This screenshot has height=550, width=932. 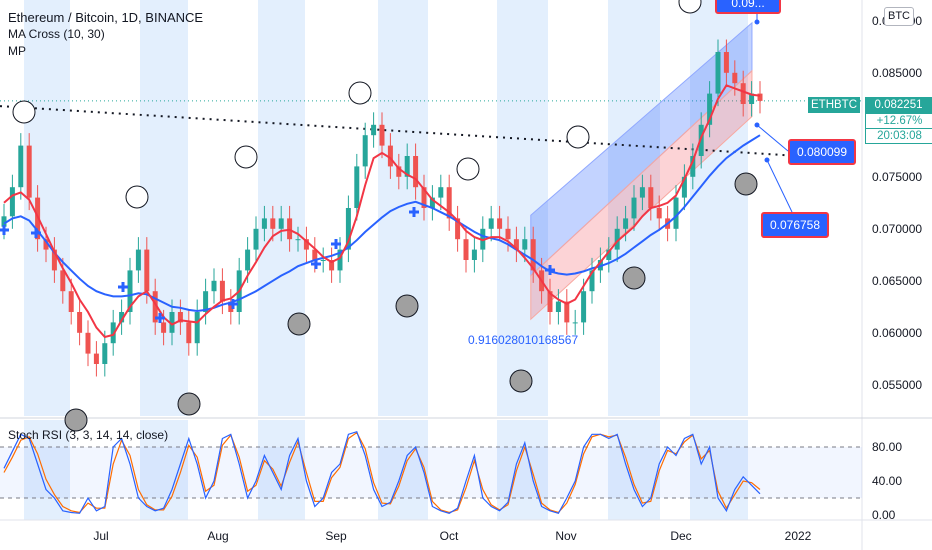 I want to click on rsi-tick-label: 40.00, so click(x=887, y=481).